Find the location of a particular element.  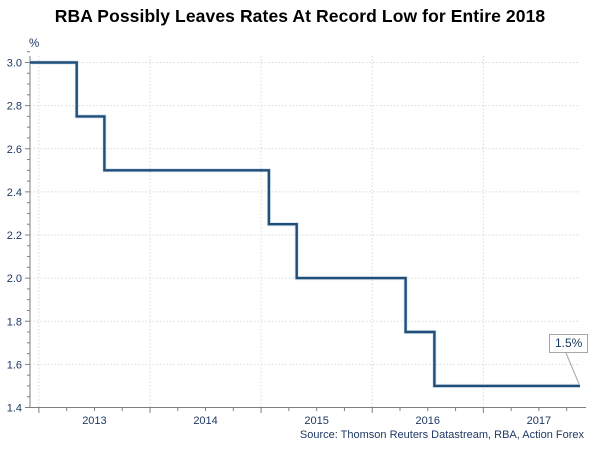

x-tick-label: 2017 is located at coordinates (539, 421).